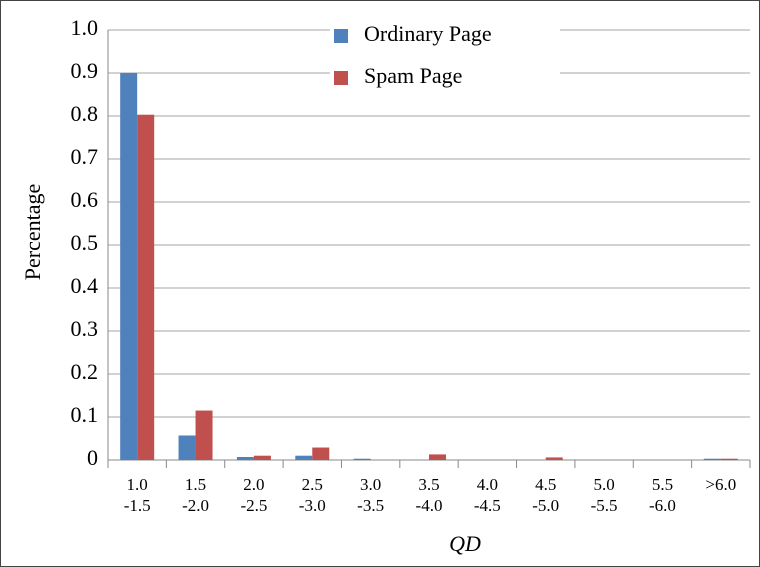 The height and width of the screenshot is (567, 760). Describe the element at coordinates (465, 543) in the screenshot. I see `x-axis-title: QD` at that location.